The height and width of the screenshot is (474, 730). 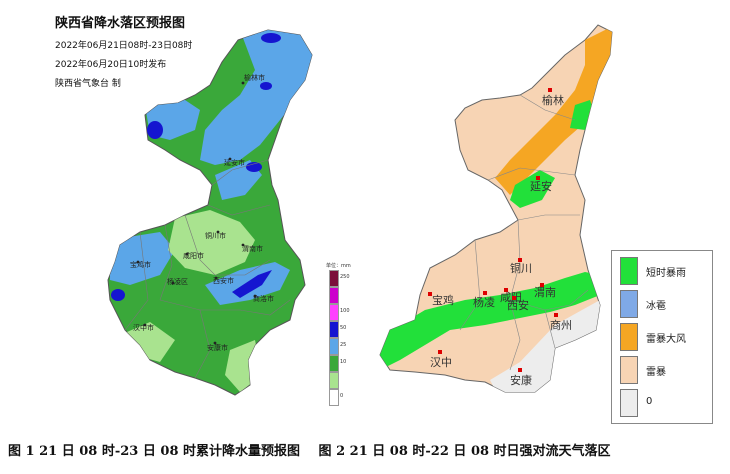 I want to click on legend-tick-label: 10, so click(x=343, y=362).